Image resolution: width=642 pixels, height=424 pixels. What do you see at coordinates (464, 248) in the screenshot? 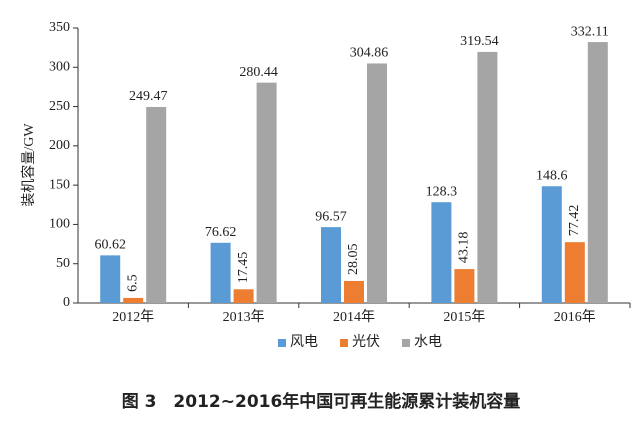
I see `value-label: 43.18` at bounding box center [464, 248].